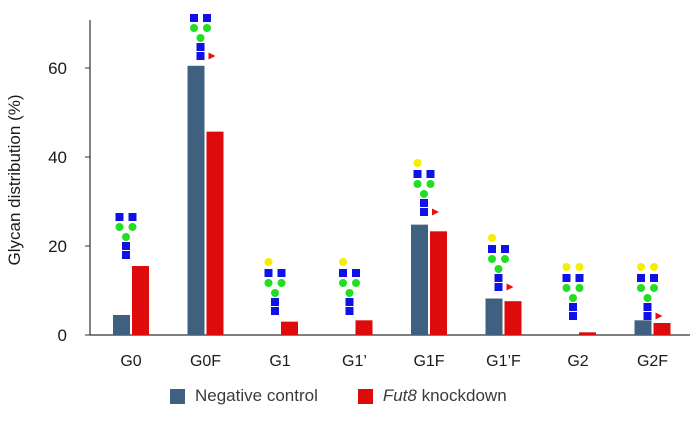  I want to click on x-tick-label: G0F, so click(205, 361).